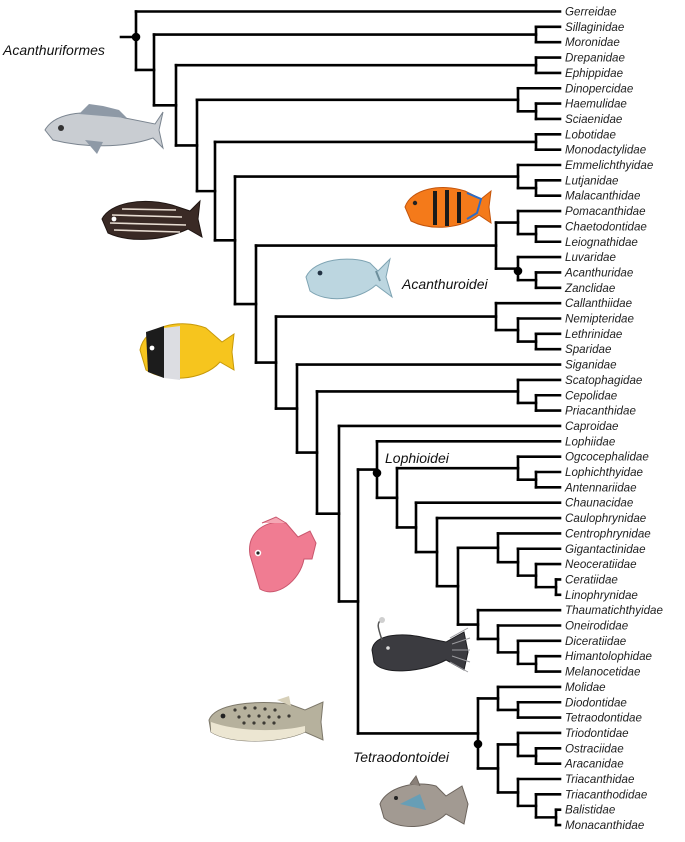  I want to click on taxon-label: Sciaenidae, so click(594, 119).